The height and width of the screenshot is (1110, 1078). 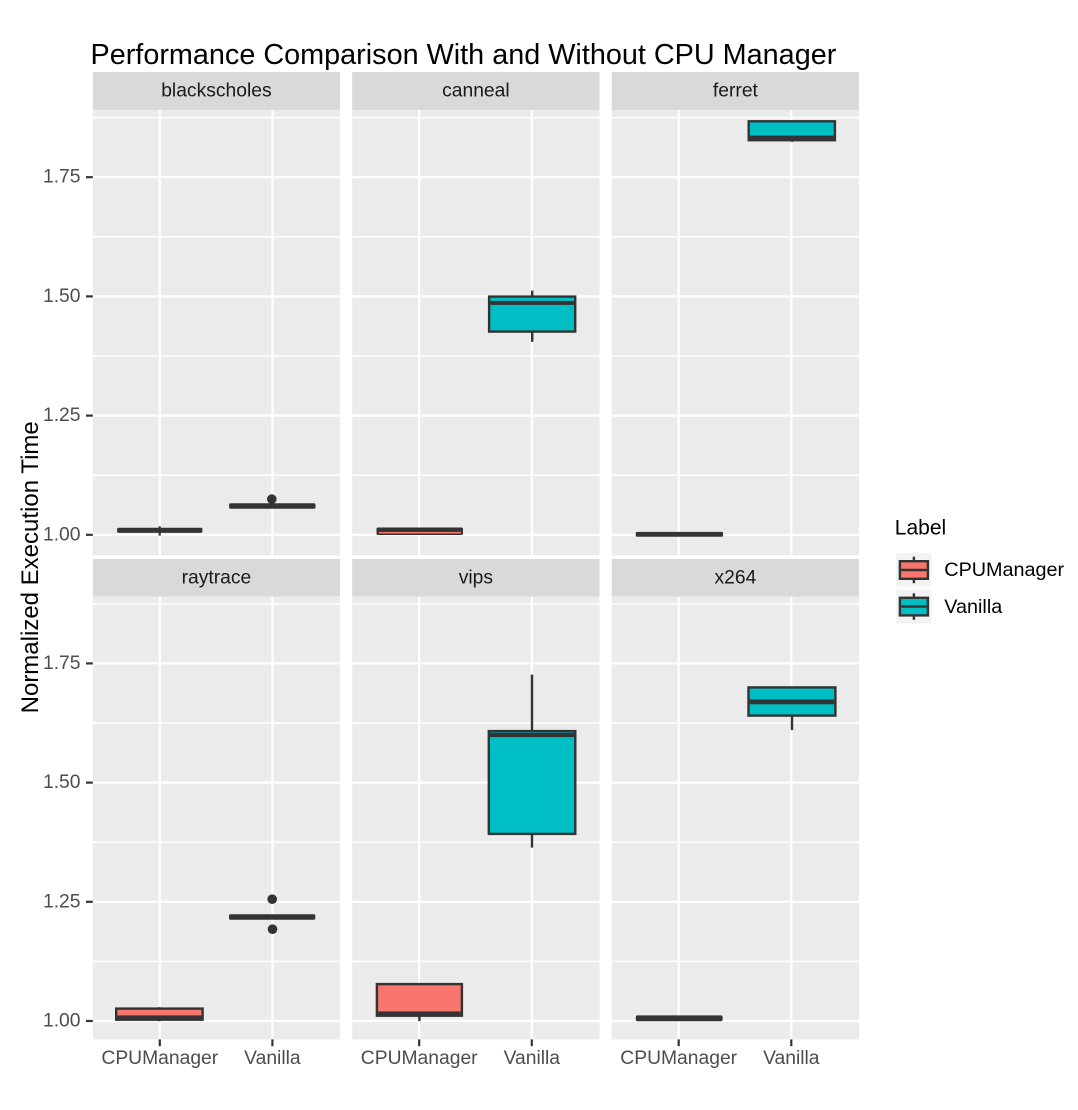 What do you see at coordinates (735, 577) in the screenshot?
I see `svg-text: x264` at bounding box center [735, 577].